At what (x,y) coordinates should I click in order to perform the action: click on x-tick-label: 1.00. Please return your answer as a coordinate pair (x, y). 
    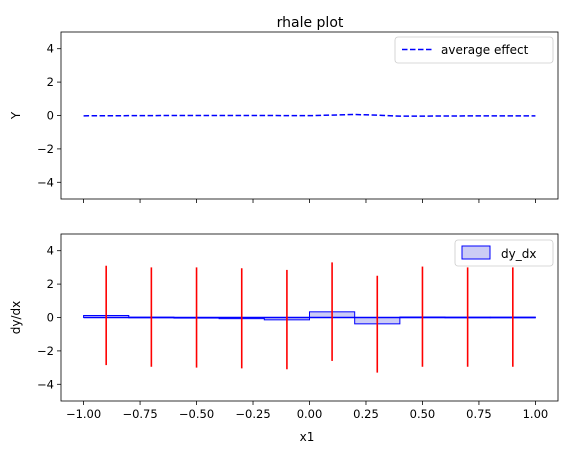
    Looking at the image, I should click on (536, 414).